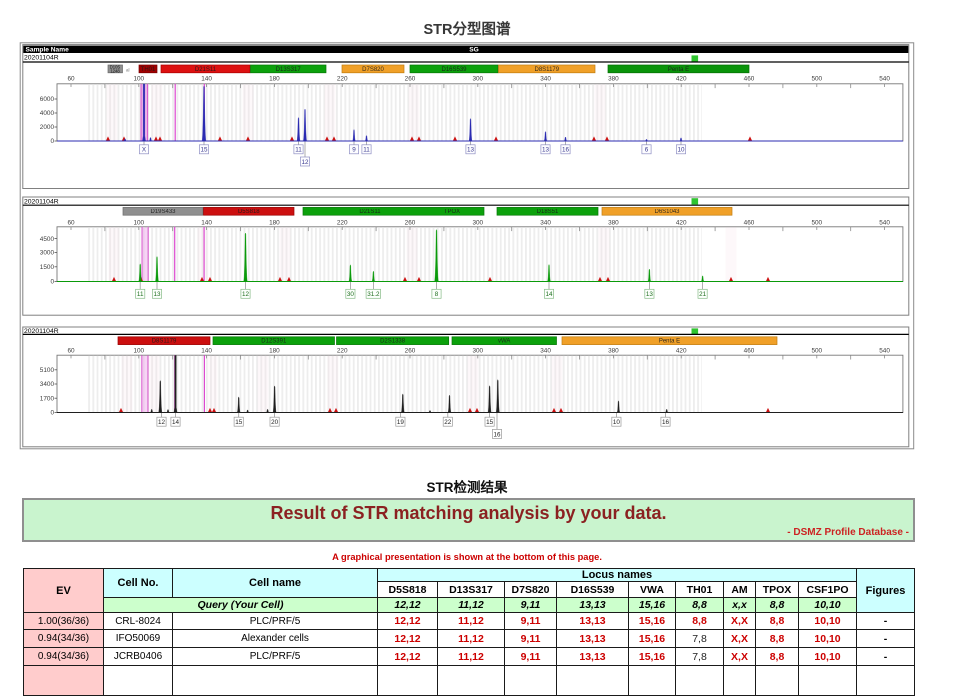  I want to click on svg-text: 3000, so click(47, 253).